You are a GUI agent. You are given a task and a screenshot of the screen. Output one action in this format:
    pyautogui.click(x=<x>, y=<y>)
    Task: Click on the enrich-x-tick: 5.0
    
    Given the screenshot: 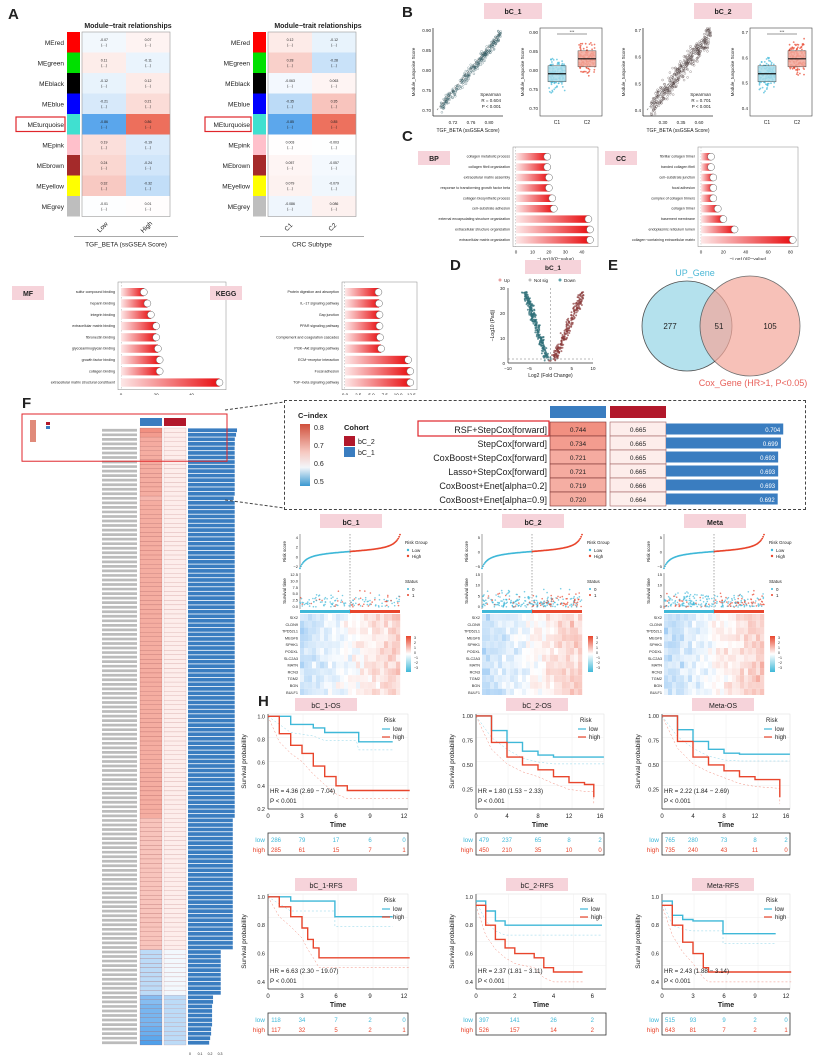 What is the action you would take?
    pyautogui.click(x=371, y=394)
    